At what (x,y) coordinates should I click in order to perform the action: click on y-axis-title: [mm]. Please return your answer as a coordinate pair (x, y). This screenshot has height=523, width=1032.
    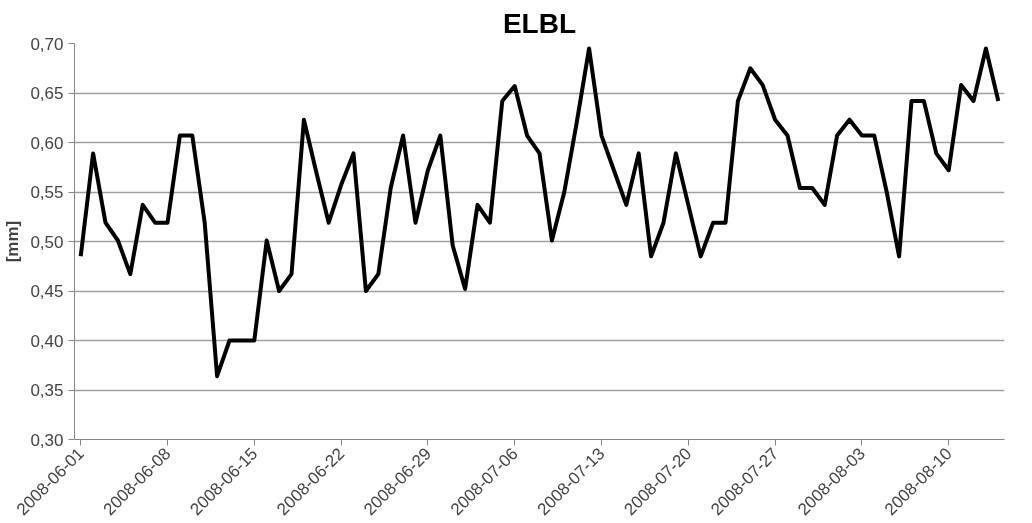
    Looking at the image, I should click on (13, 241).